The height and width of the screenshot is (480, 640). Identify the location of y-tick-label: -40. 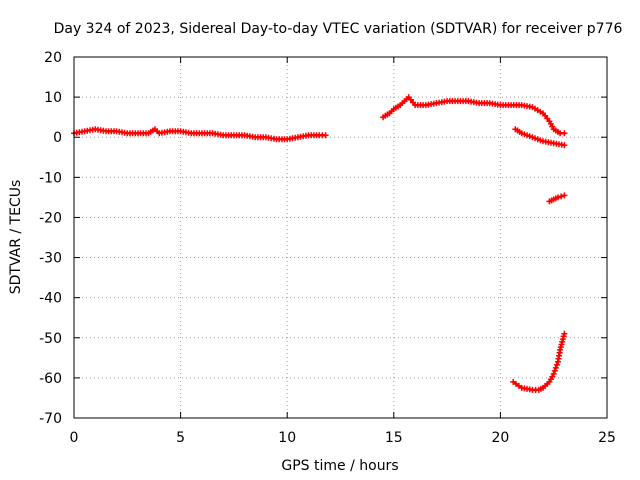
(50, 299).